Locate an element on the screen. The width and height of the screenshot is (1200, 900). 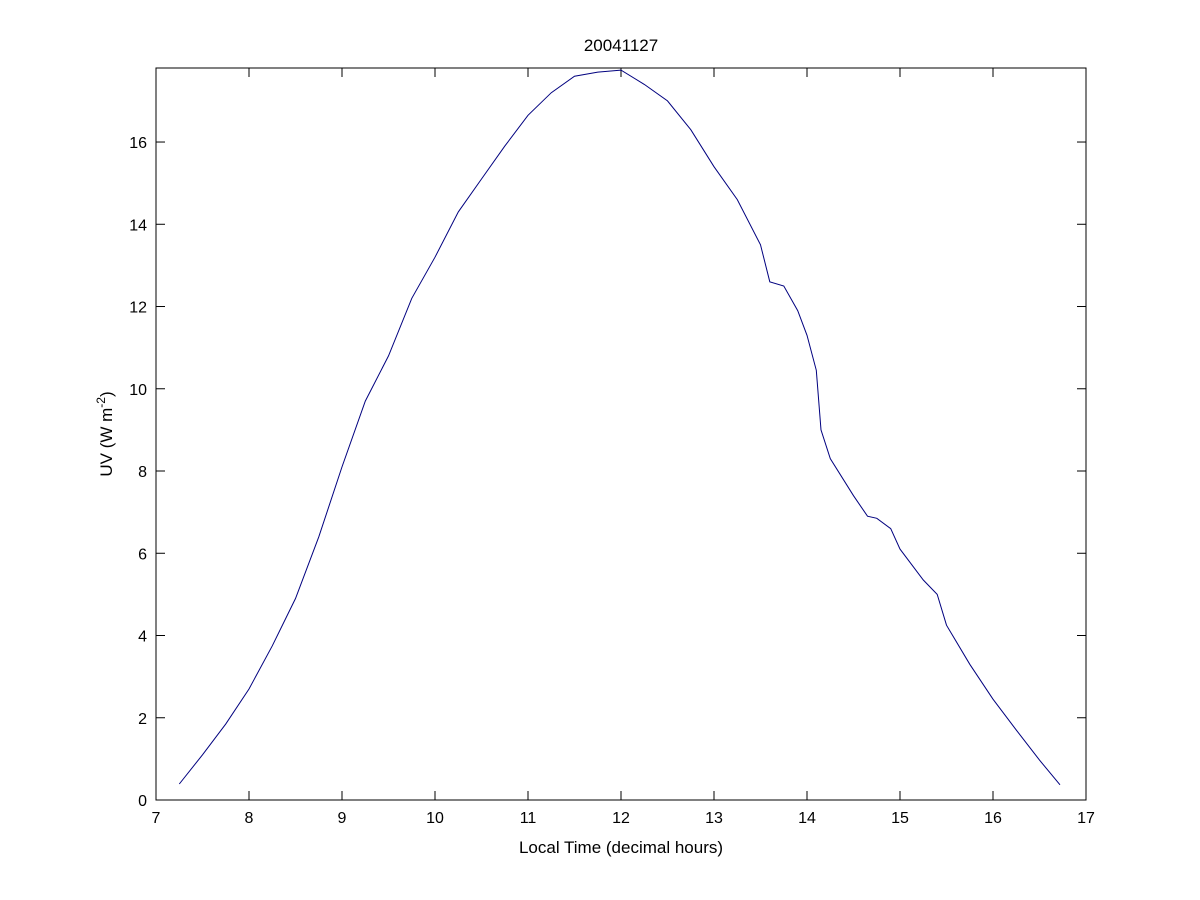
x-tick-label: 14 is located at coordinates (807, 818).